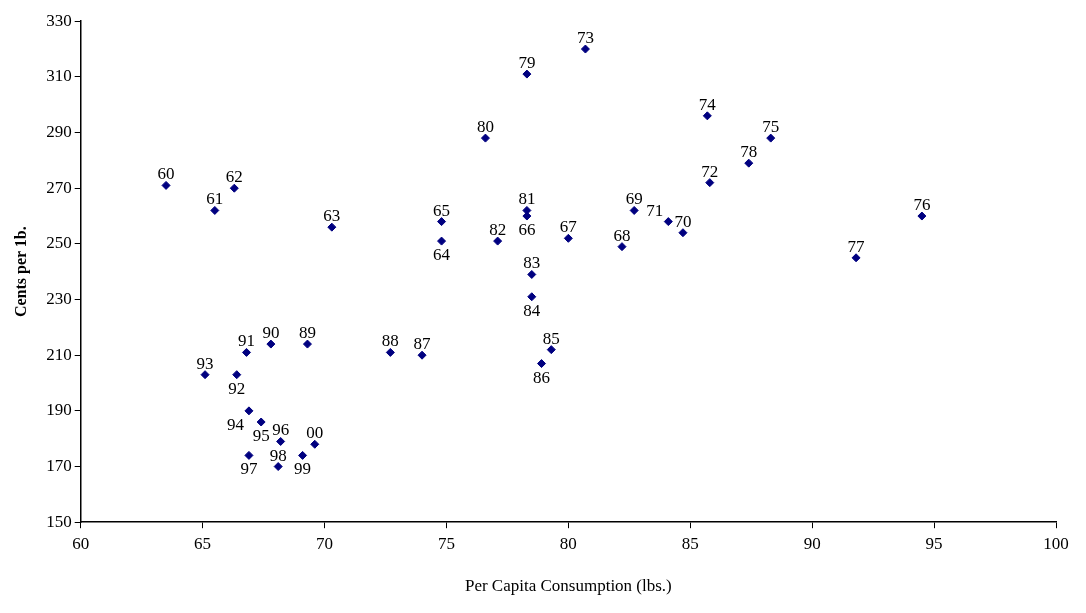  I want to click on x-tick-label: 95, so click(934, 543).